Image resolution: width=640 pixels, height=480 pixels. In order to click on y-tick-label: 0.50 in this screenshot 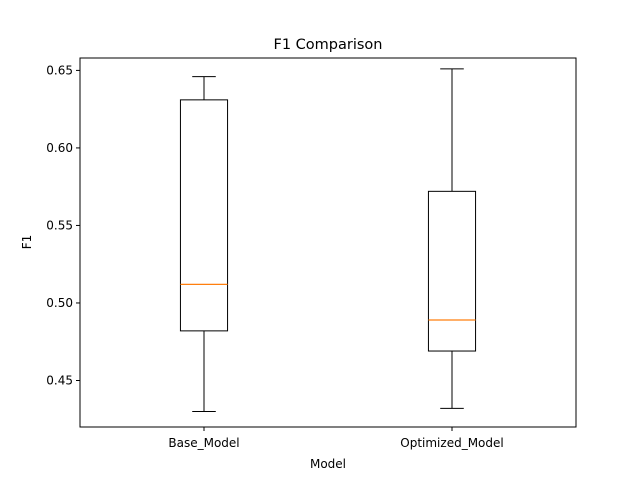, I will do `click(59, 303)`.